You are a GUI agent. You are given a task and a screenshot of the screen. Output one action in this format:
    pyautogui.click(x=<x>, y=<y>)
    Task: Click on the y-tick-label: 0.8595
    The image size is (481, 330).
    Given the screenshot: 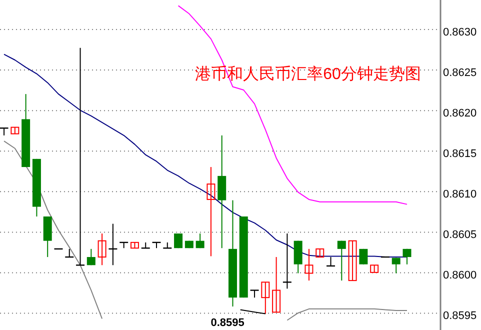 What is the action you would take?
    pyautogui.click(x=460, y=316)
    